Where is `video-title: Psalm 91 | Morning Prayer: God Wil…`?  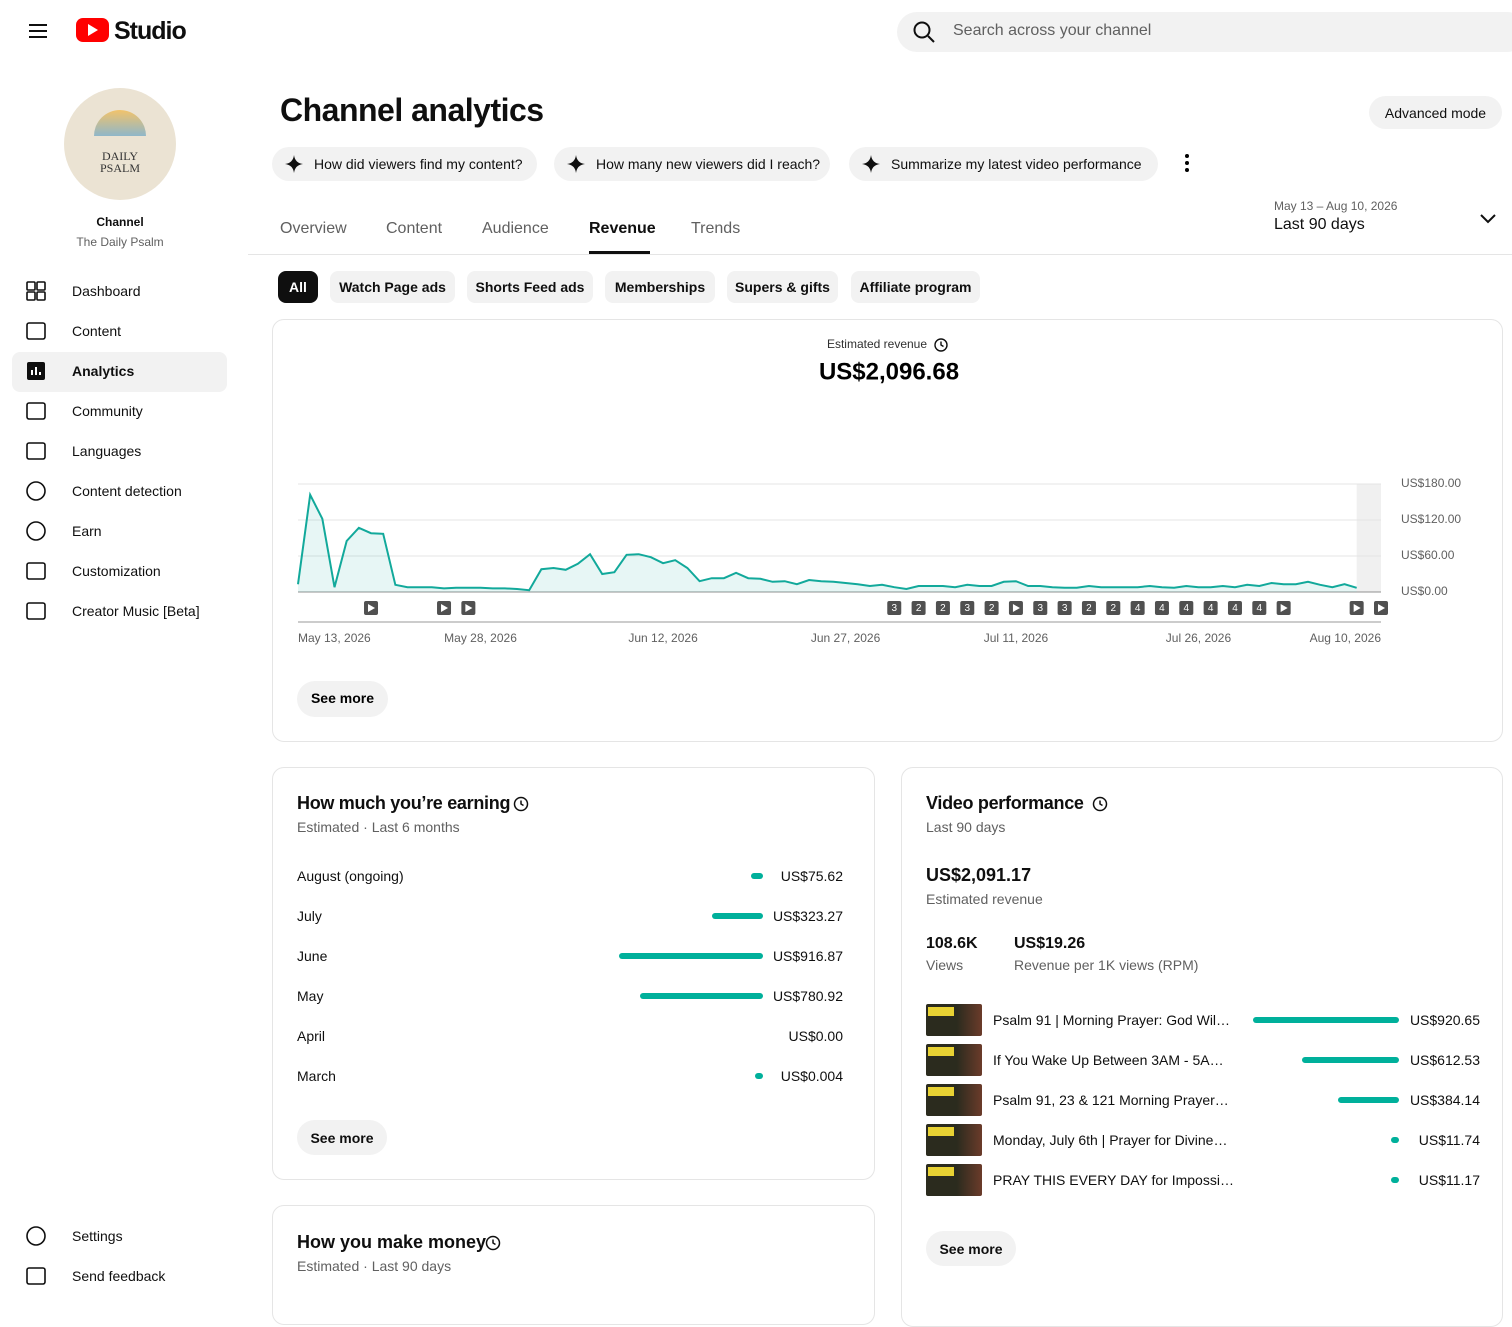
video-title: Psalm 91 | Morning Prayer: God Wil… is located at coordinates (1112, 1020).